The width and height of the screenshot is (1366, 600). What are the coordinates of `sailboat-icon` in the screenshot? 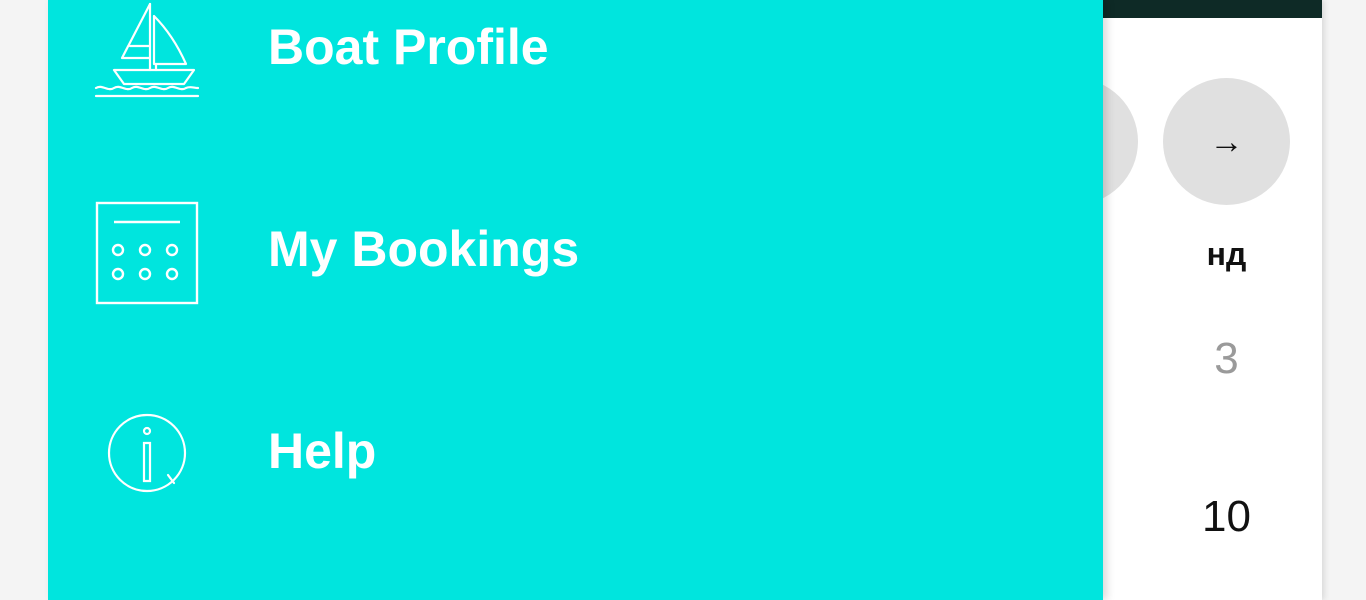 It's located at (147, 50).